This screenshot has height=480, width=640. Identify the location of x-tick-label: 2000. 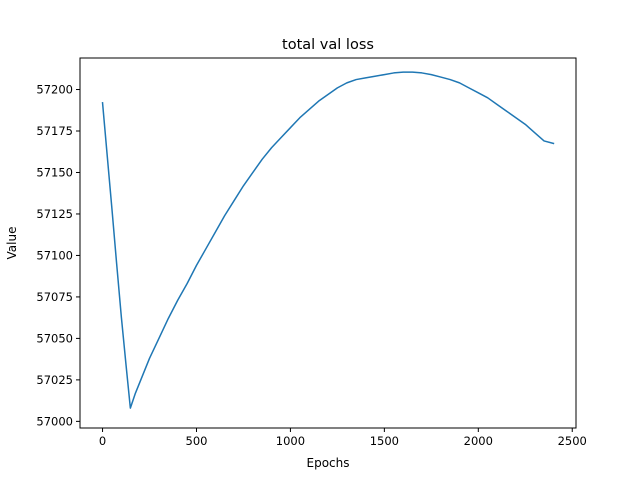
(478, 441).